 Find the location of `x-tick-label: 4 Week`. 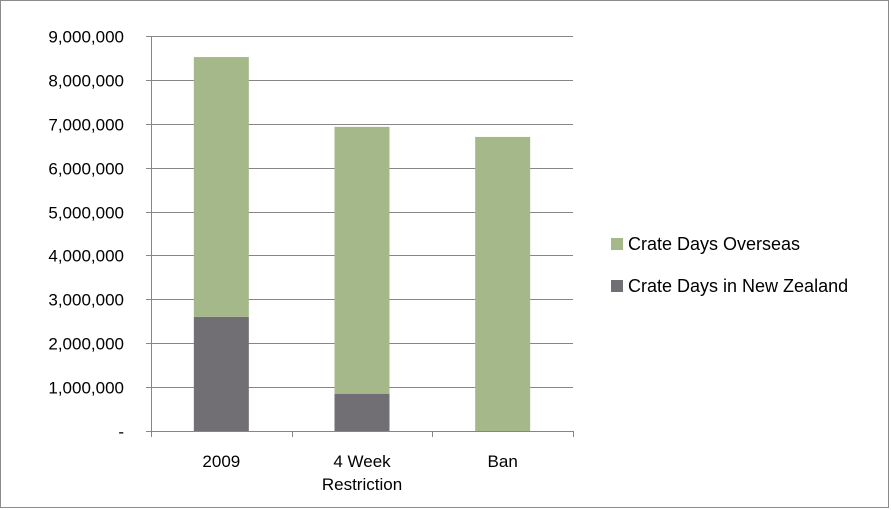

x-tick-label: 4 Week is located at coordinates (362, 461).